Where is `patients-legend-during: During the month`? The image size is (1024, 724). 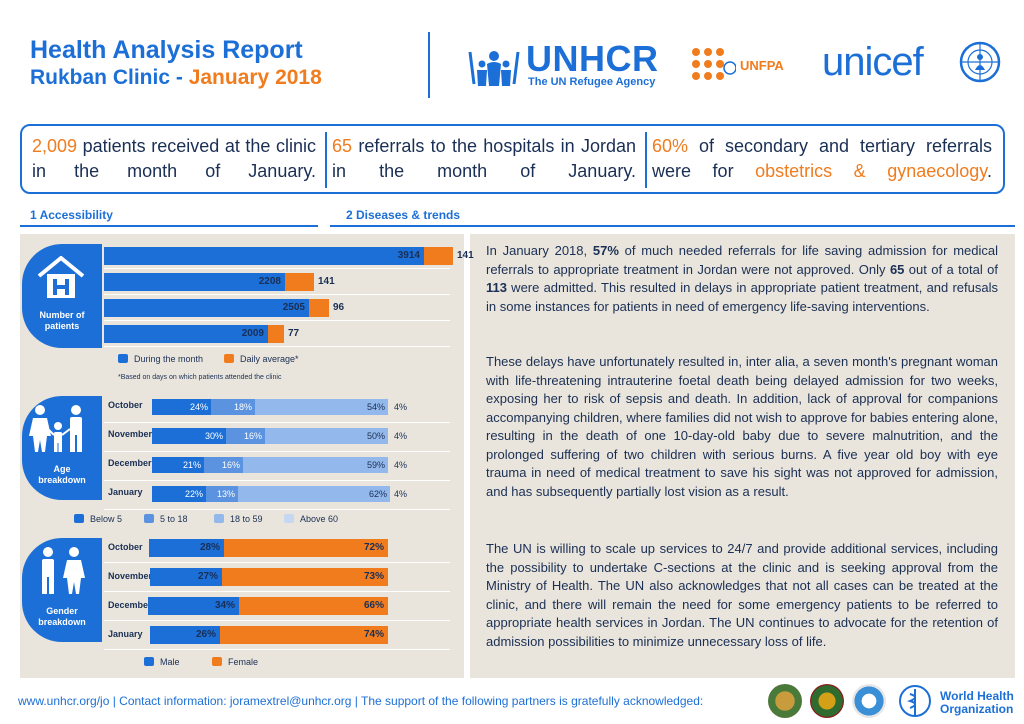 patients-legend-during: During the month is located at coordinates (160, 359).